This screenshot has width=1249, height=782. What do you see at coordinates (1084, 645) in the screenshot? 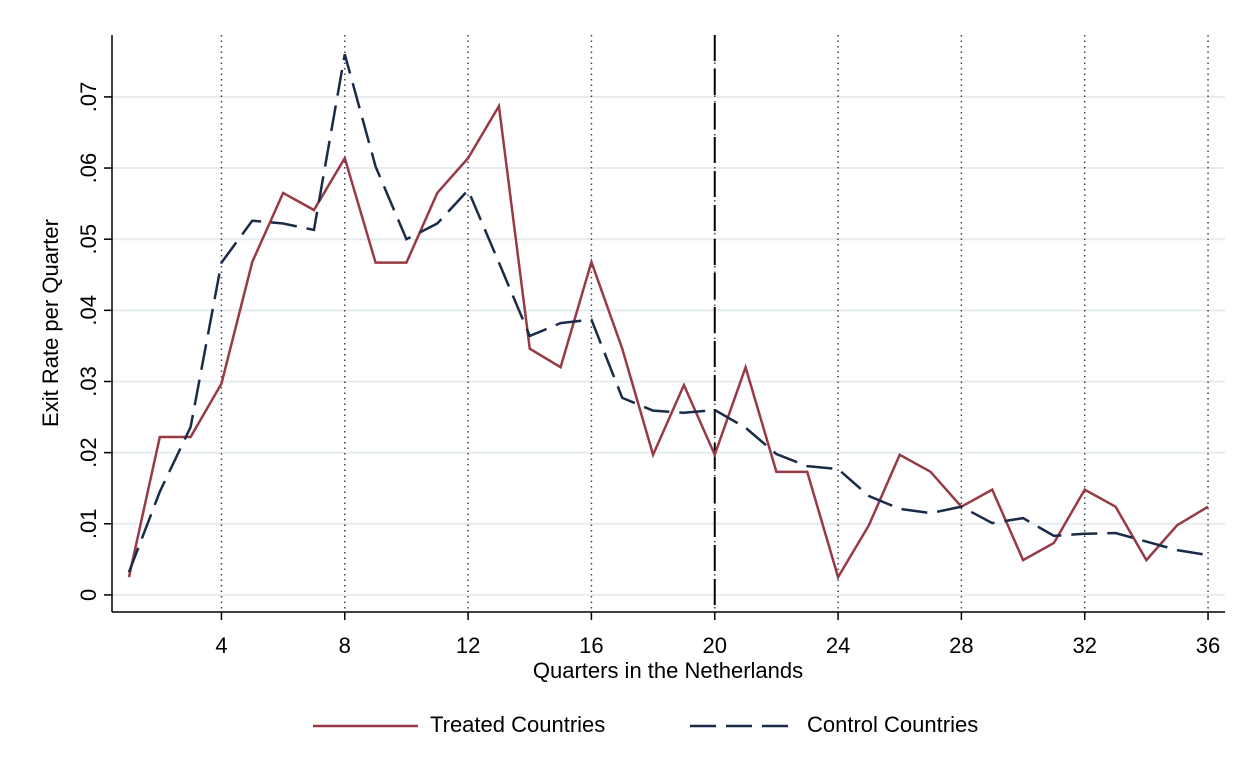
I see `x-tick-label: 32` at bounding box center [1084, 645].